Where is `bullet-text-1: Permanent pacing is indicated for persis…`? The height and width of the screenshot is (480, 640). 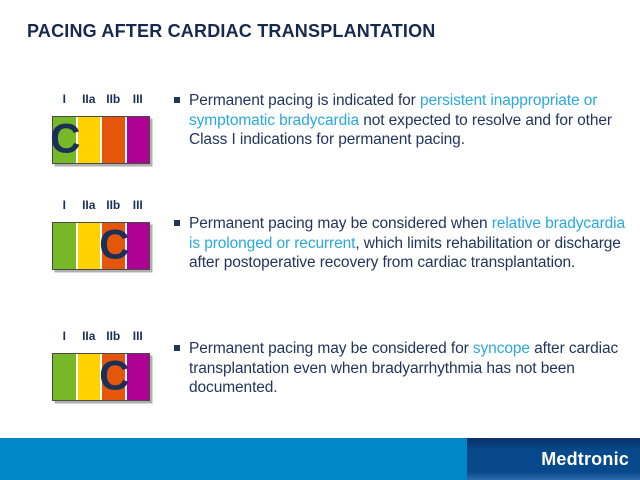 bullet-text-1: Permanent pacing is indicated for persis… is located at coordinates (407, 120).